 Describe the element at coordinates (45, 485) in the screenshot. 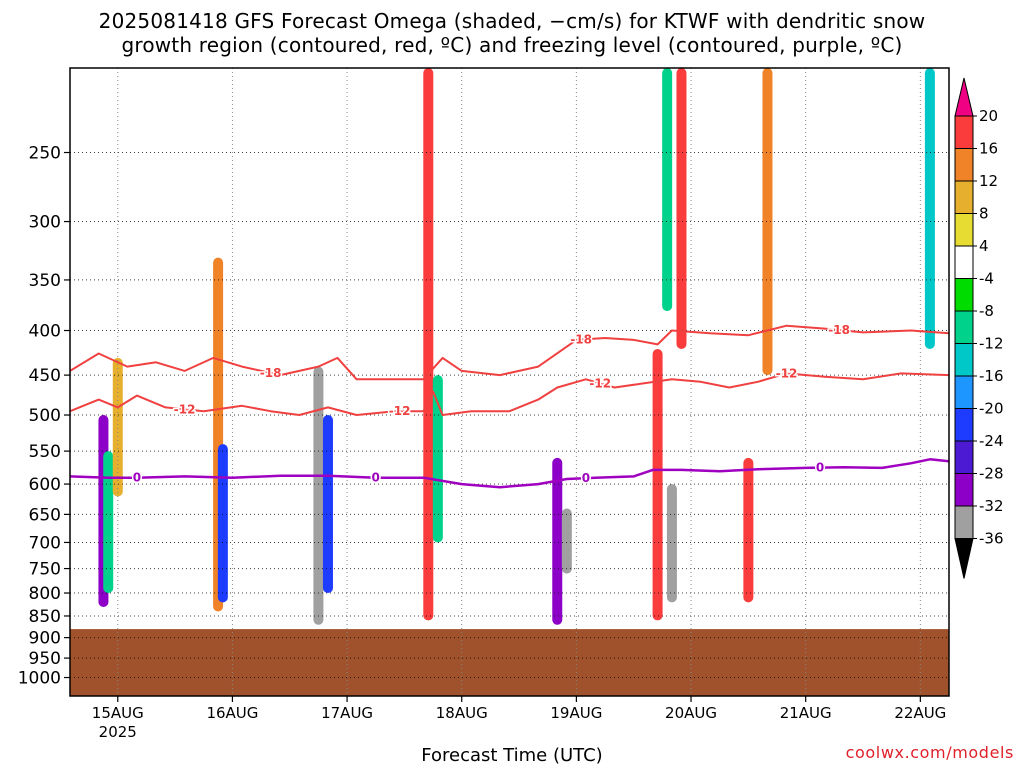

I see `y-tick-label-600: 600` at that location.